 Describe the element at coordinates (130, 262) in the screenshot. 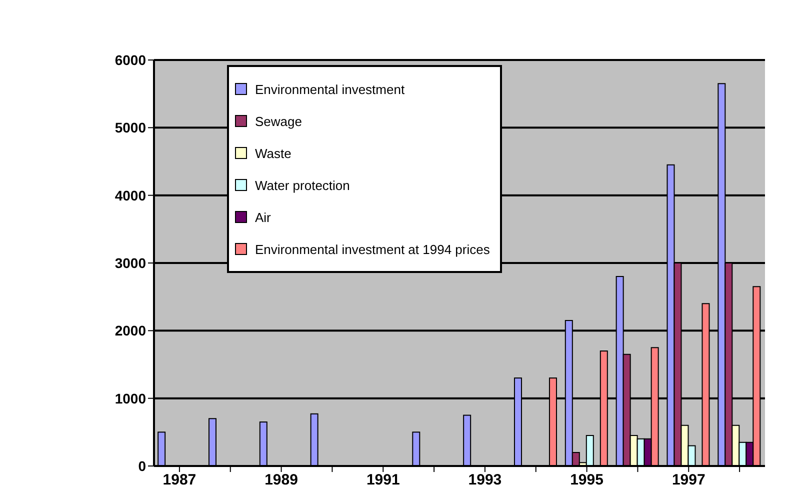

I see `y-tick-label: 3000` at that location.